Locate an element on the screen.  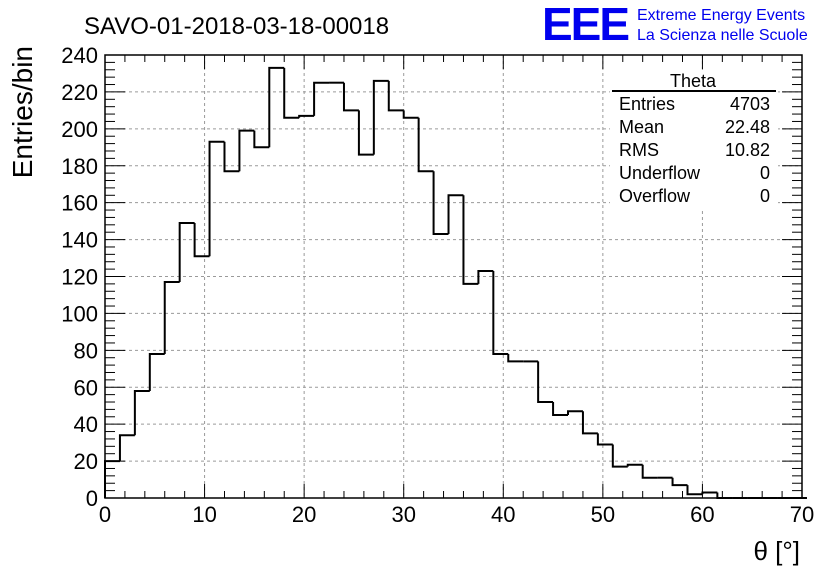
stats-value-entries: 4703 is located at coordinates (750, 104).